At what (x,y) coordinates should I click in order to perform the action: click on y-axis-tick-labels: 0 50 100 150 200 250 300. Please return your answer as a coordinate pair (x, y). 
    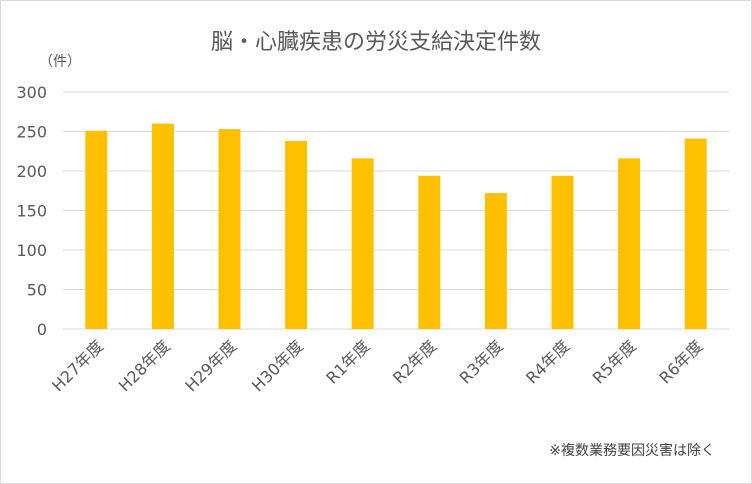
    Looking at the image, I should click on (31, 211).